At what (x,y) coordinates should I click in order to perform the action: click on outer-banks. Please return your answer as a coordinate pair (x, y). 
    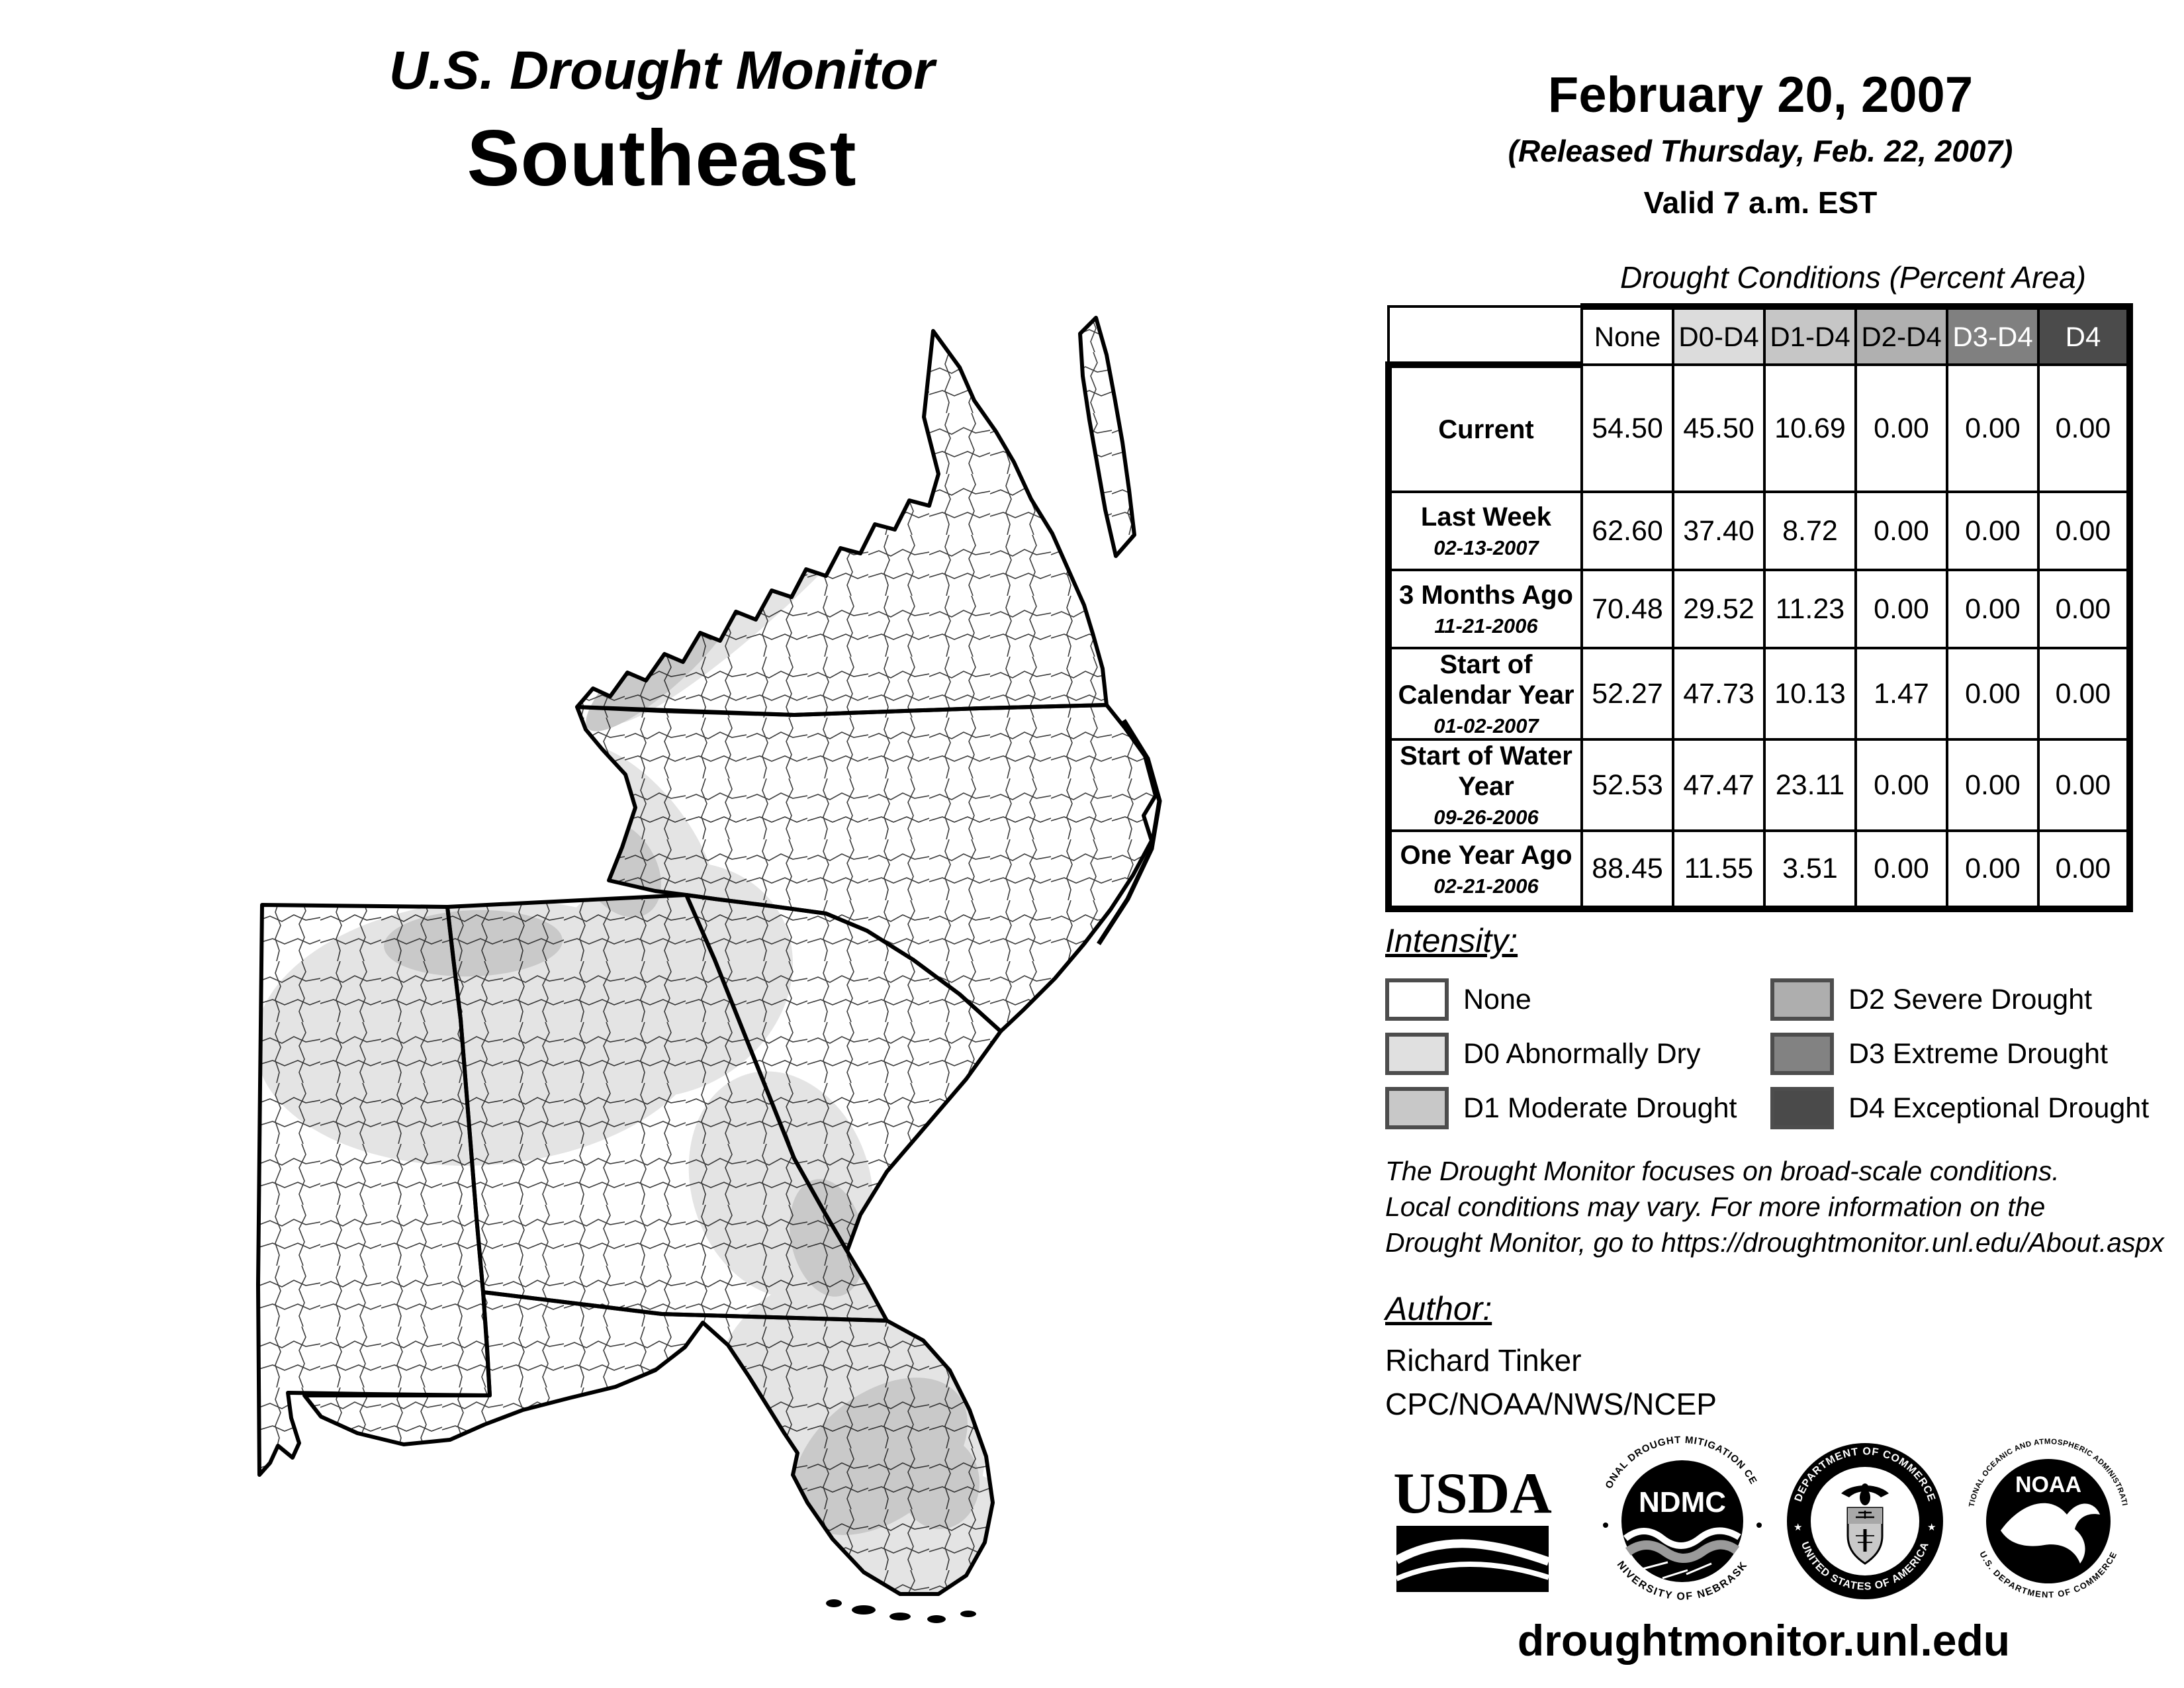
    Looking at the image, I should click on (1129, 832).